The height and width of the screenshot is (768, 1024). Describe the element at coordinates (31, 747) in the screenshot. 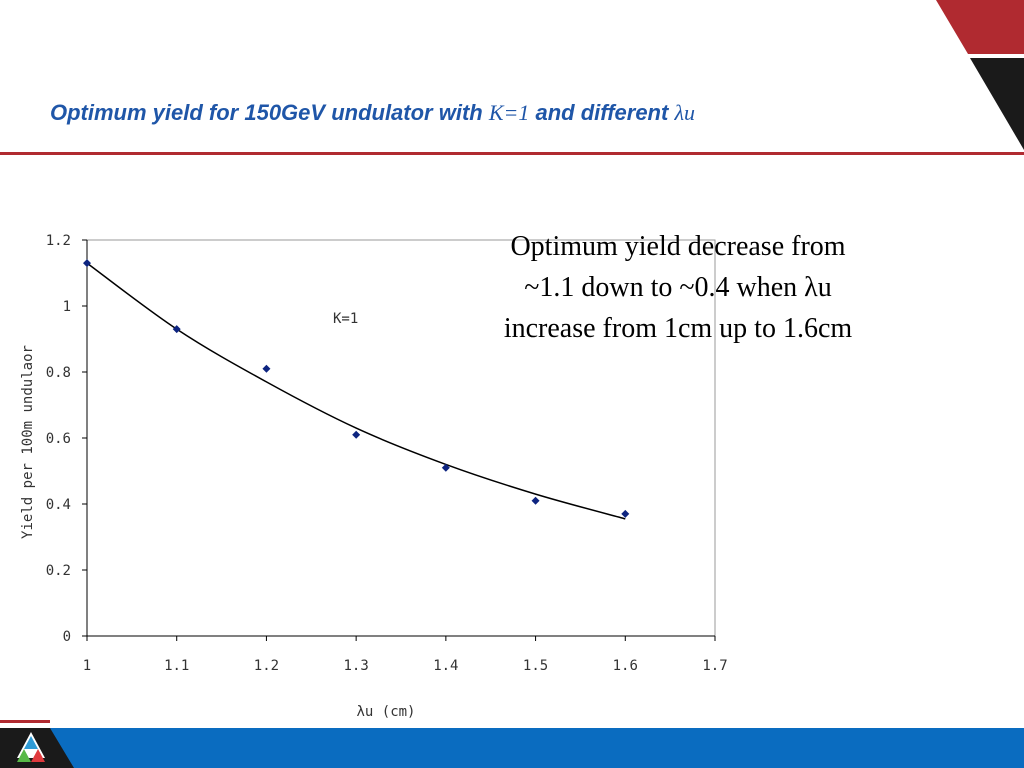

I see `logo-icon` at that location.